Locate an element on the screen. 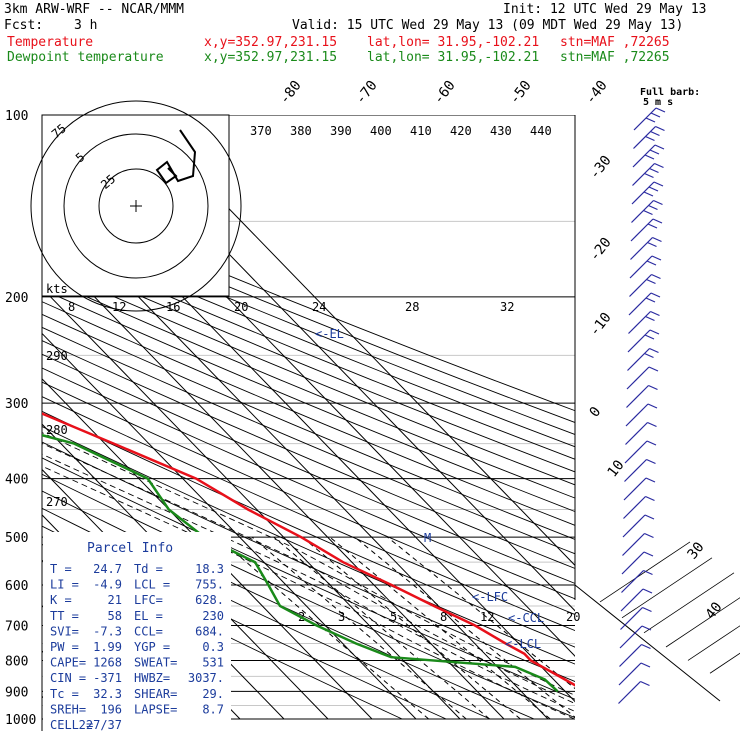 The image size is (740, 740). hodograph-units: kts is located at coordinates (57, 289).